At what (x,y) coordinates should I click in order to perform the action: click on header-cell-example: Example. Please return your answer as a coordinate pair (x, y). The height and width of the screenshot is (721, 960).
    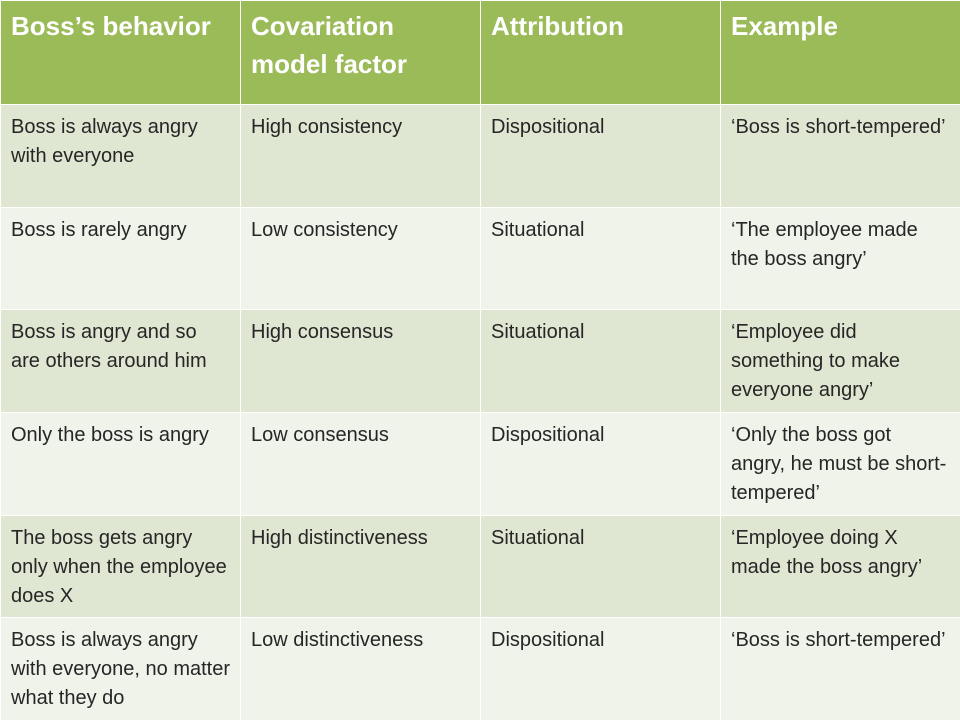
    Looking at the image, I should click on (840, 53).